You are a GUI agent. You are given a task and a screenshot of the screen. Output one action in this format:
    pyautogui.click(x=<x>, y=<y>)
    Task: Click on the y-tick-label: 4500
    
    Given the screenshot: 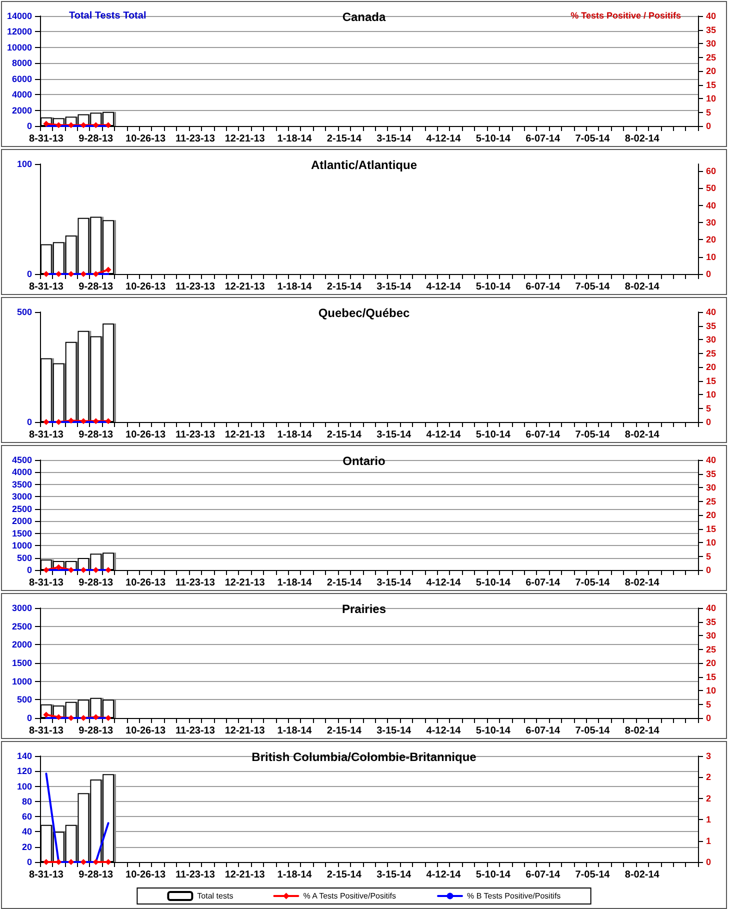 What is the action you would take?
    pyautogui.click(x=22, y=460)
    